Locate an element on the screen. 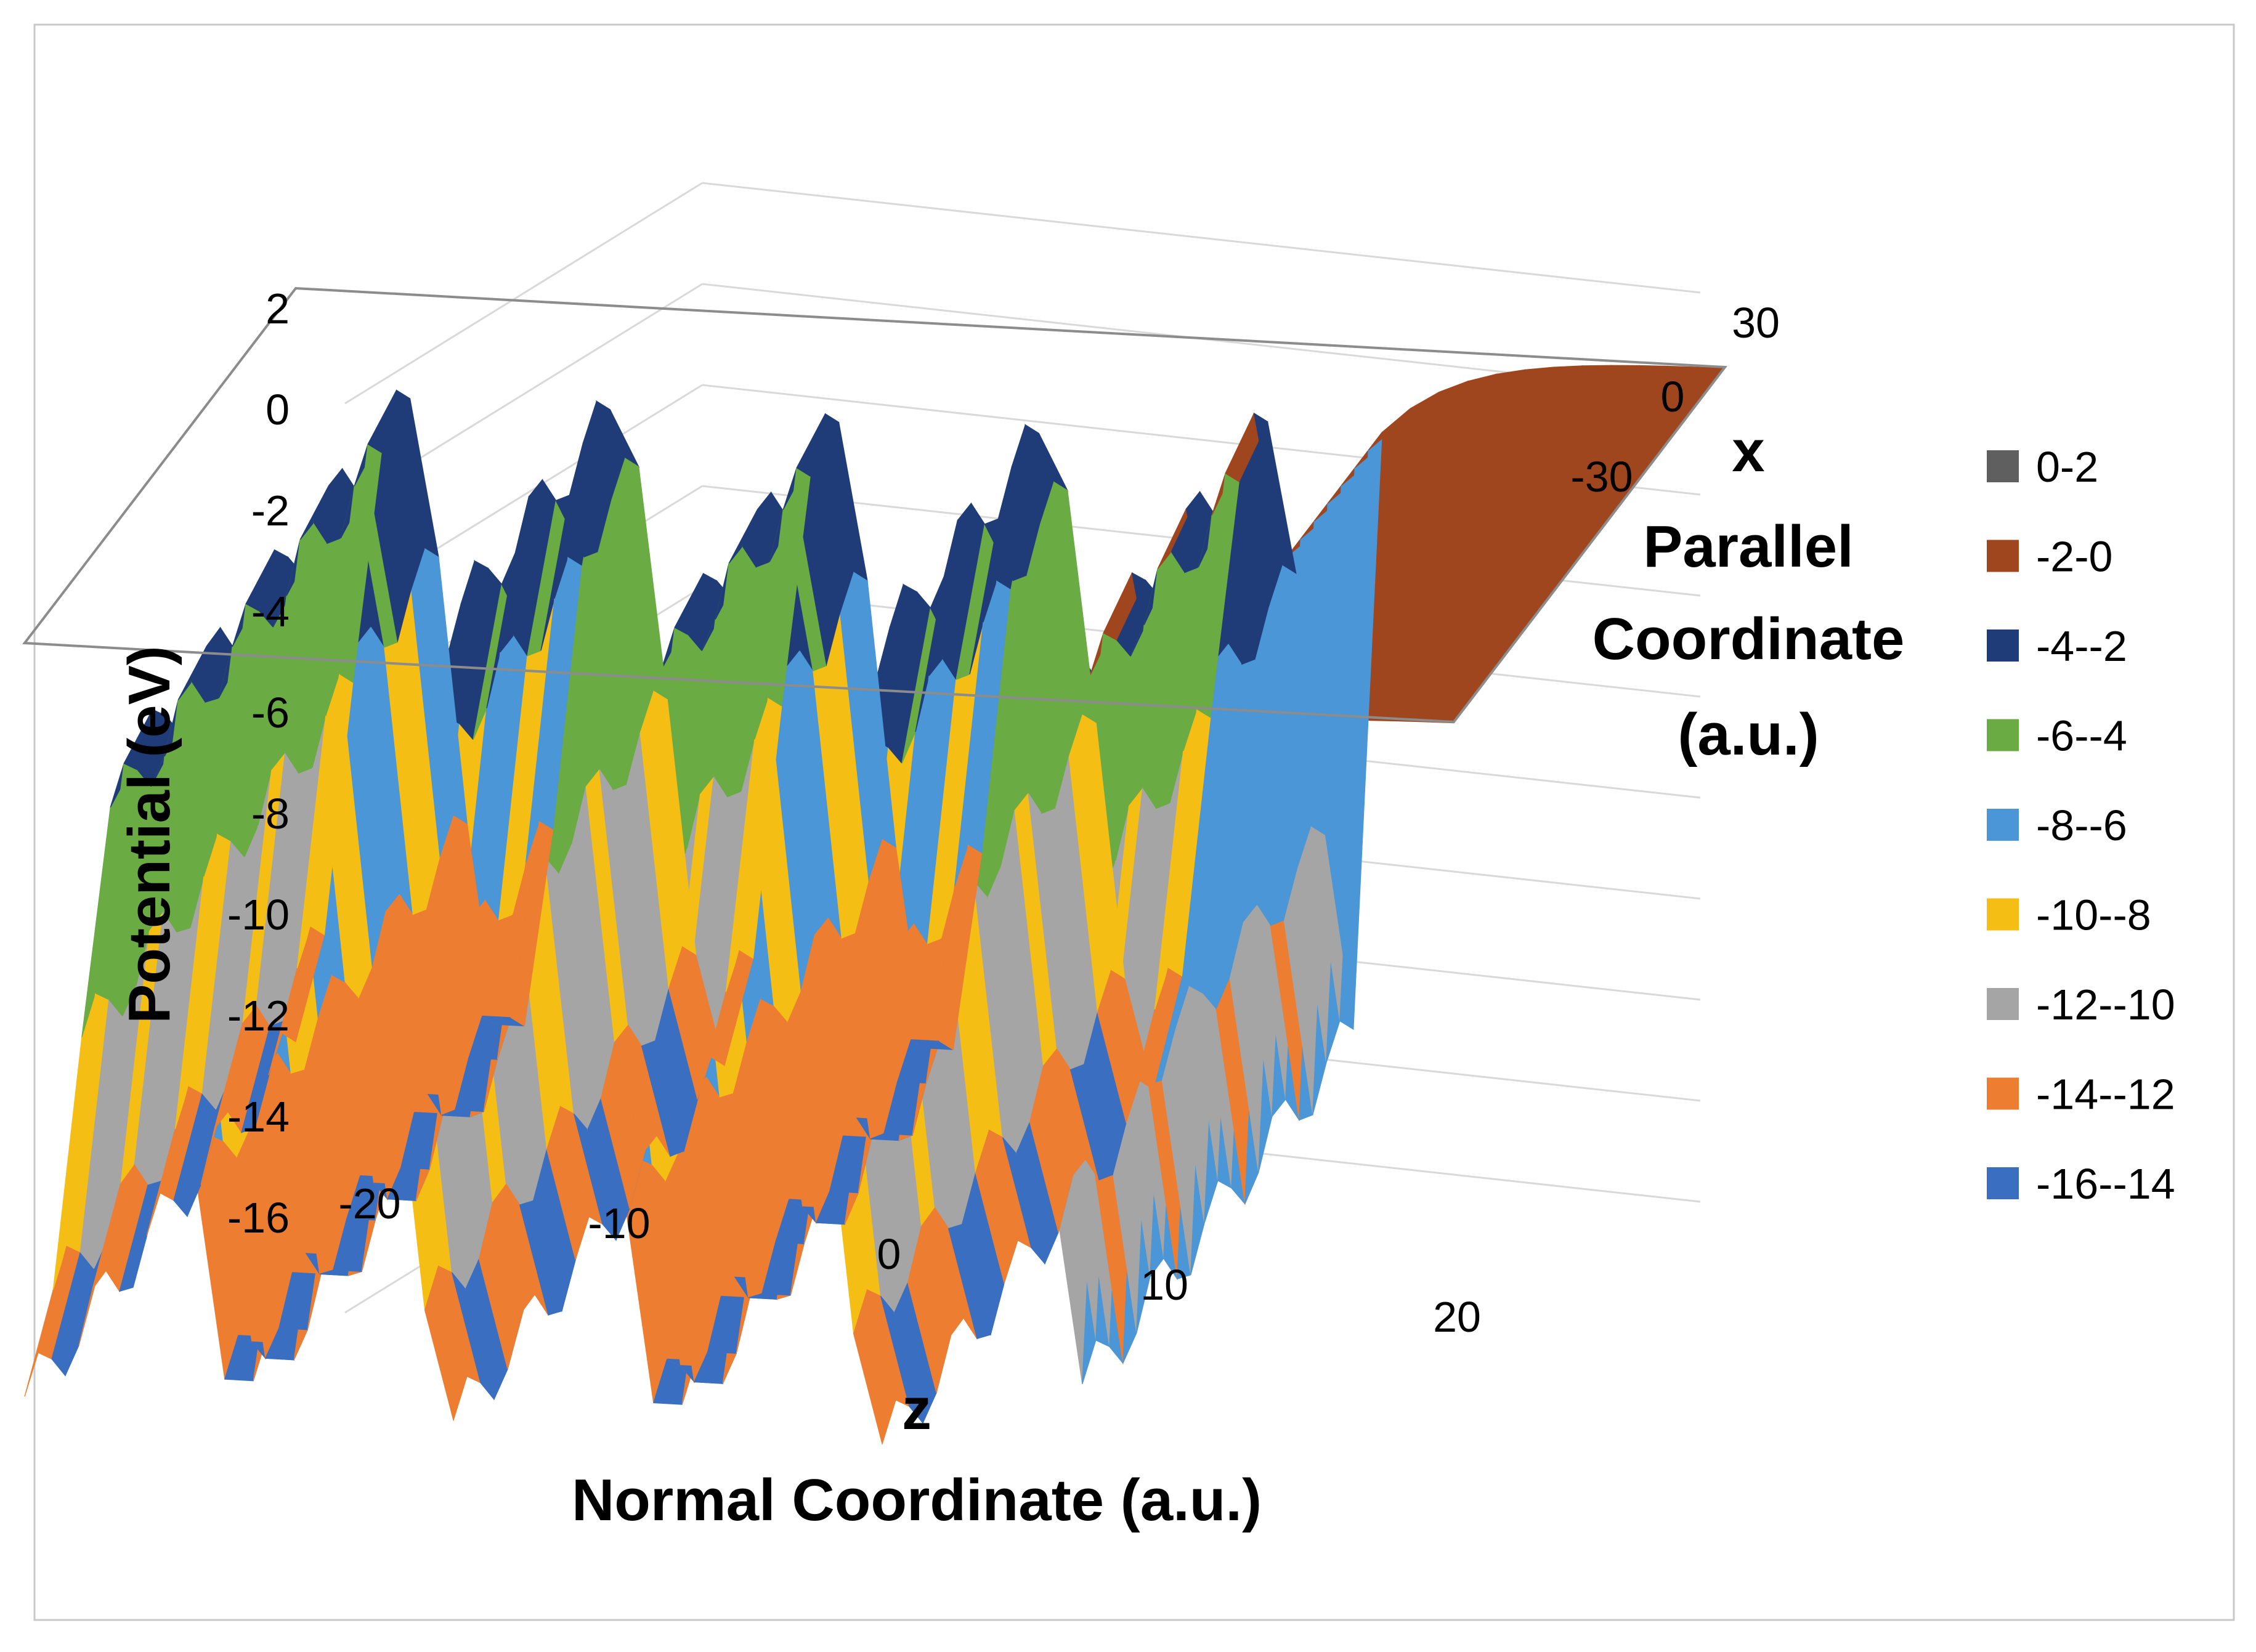 This screenshot has height=1652, width=2256. legend-label: -12--10 is located at coordinates (2105, 1005).